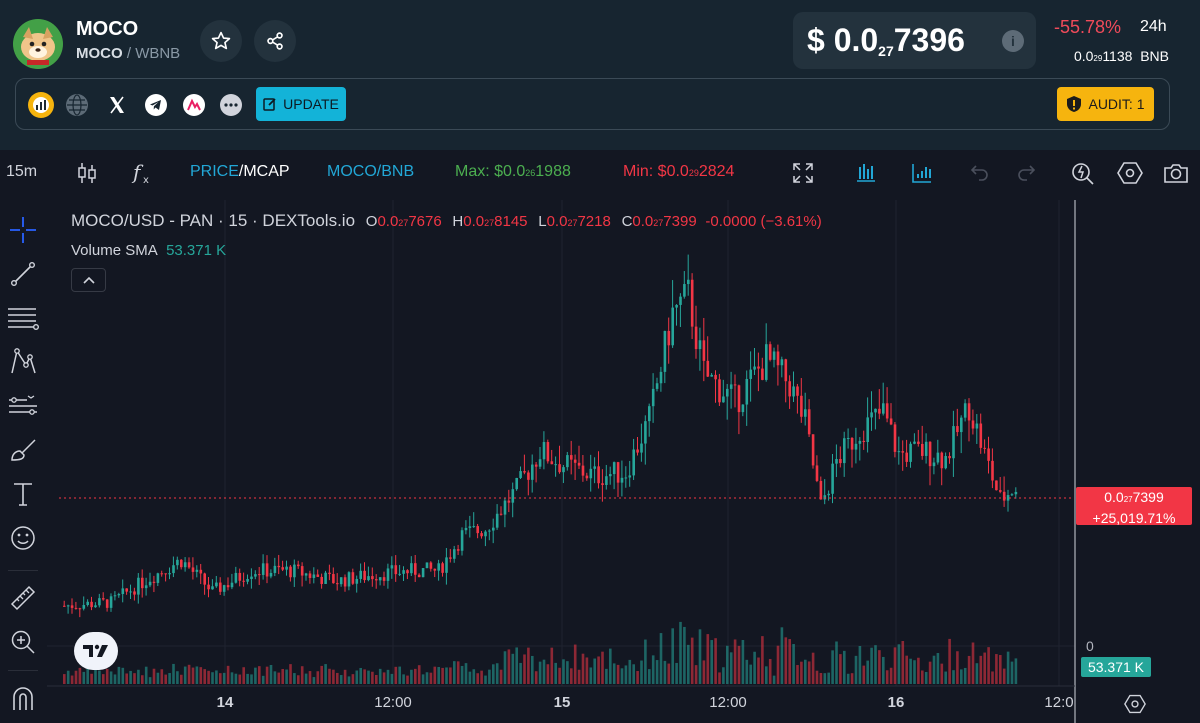  What do you see at coordinates (856, 40) in the screenshot?
I see `price-prefix: 0.0` at bounding box center [856, 40].